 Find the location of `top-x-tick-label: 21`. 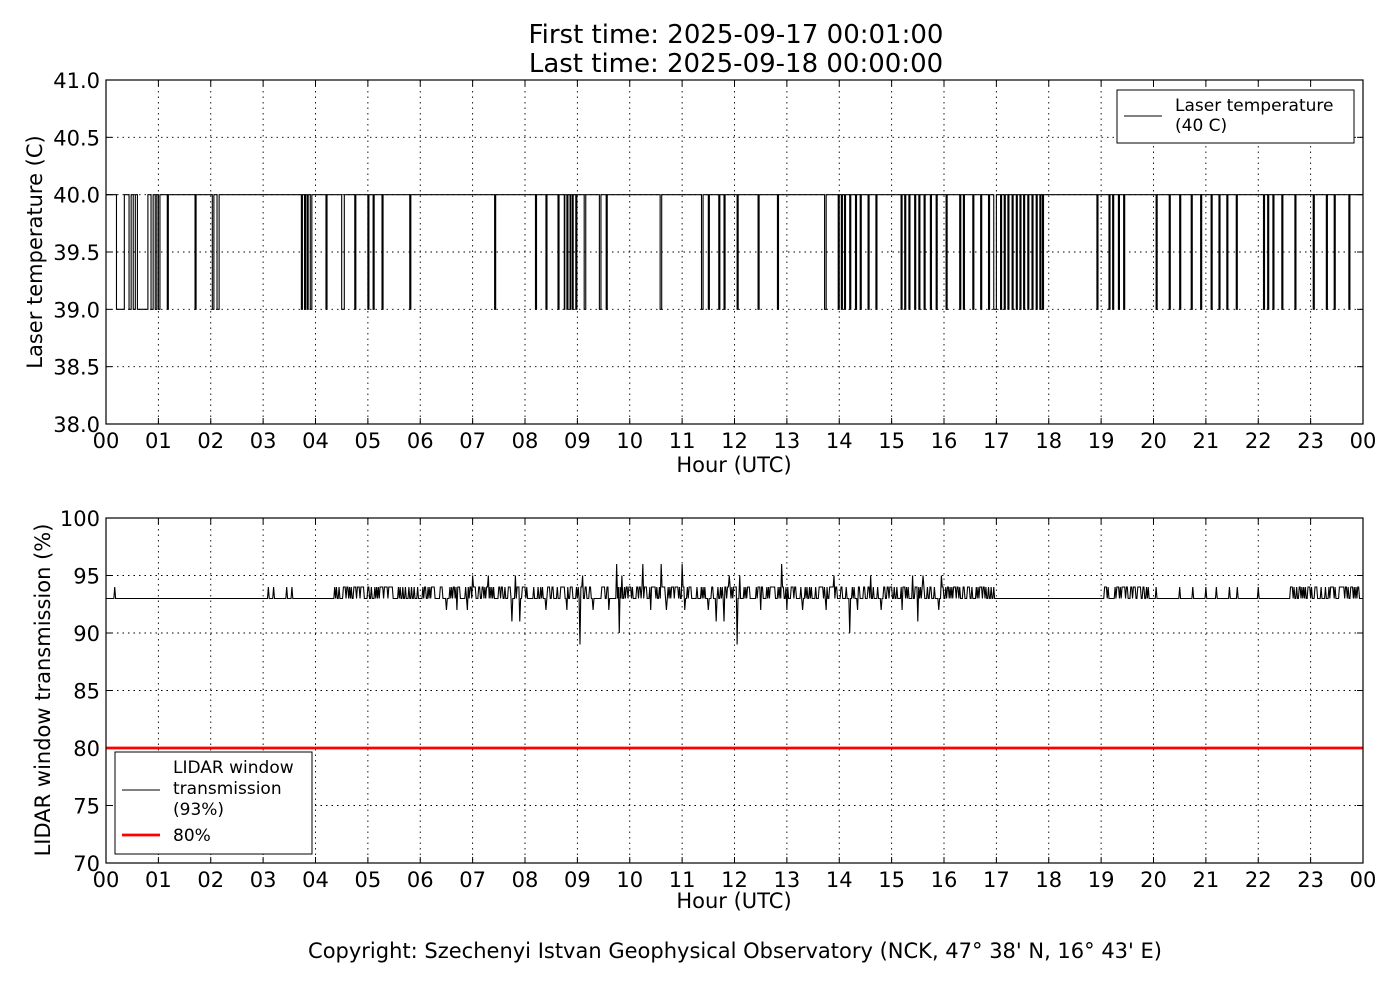

top-x-tick-label: 21 is located at coordinates (1206, 441).